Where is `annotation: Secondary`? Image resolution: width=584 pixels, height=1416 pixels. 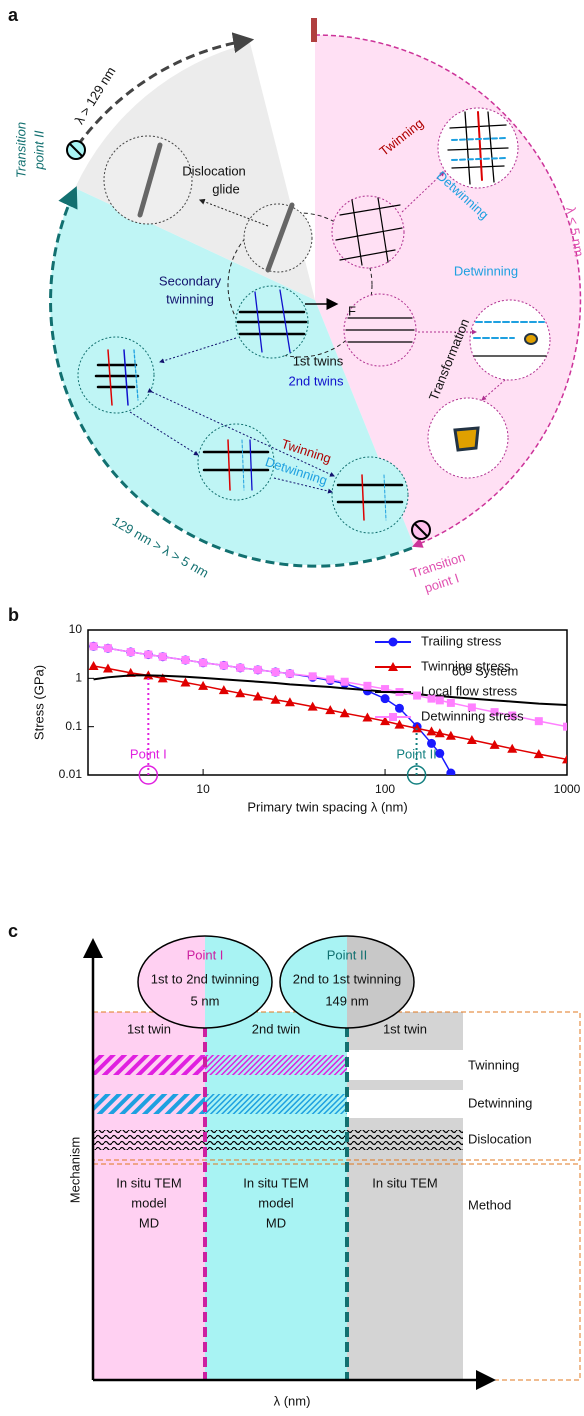 annotation: Secondary is located at coordinates (190, 280).